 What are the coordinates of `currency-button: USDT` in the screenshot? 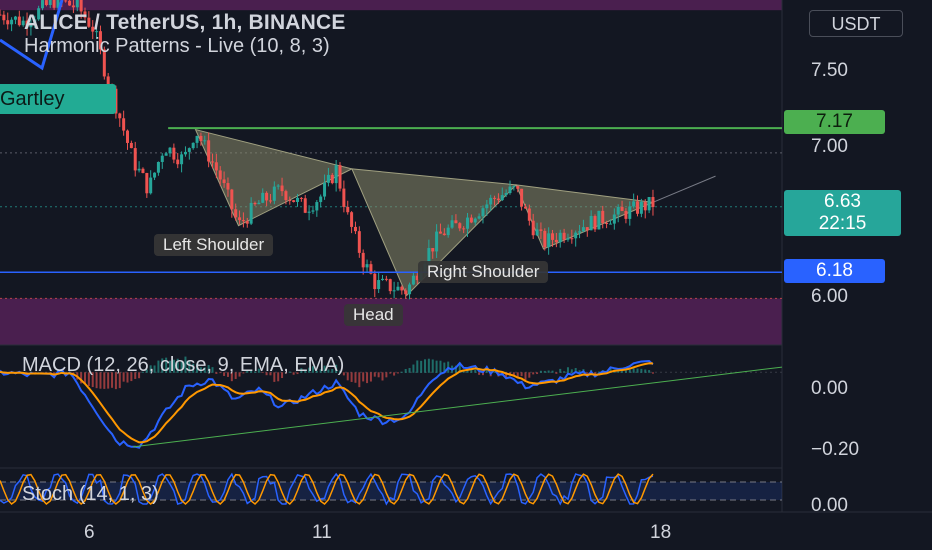 It's located at (856, 23).